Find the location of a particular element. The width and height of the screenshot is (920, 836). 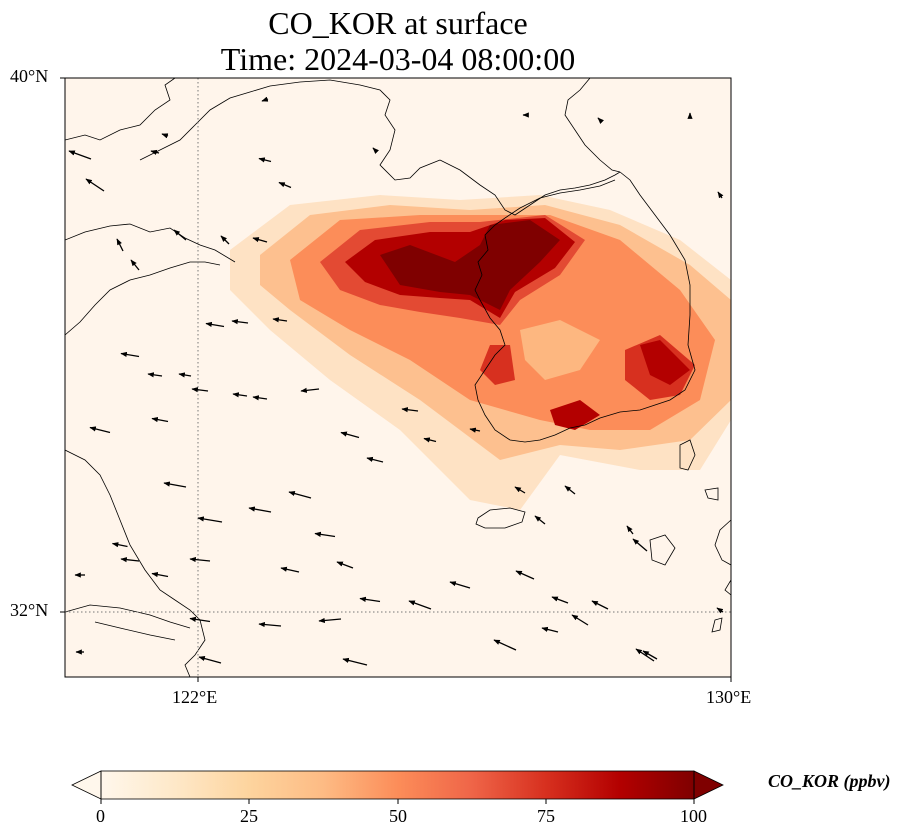

lon-label-122e: 122°E is located at coordinates (195, 697).